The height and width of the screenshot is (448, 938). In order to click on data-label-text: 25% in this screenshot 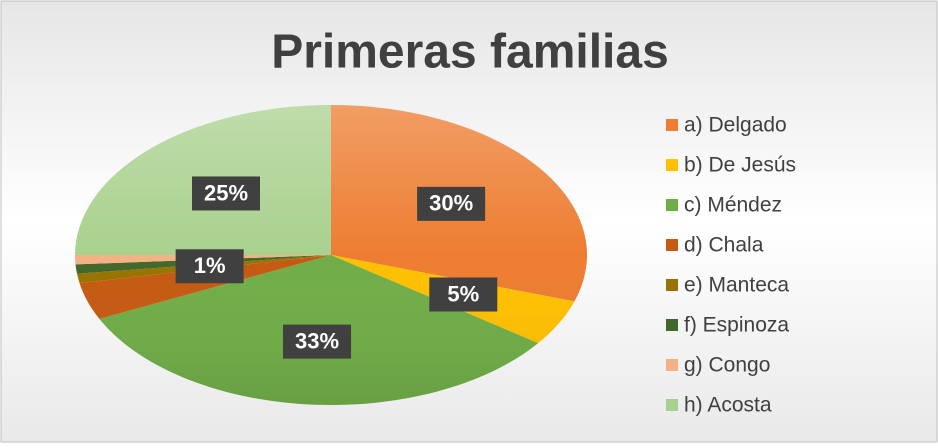, I will do `click(226, 192)`.